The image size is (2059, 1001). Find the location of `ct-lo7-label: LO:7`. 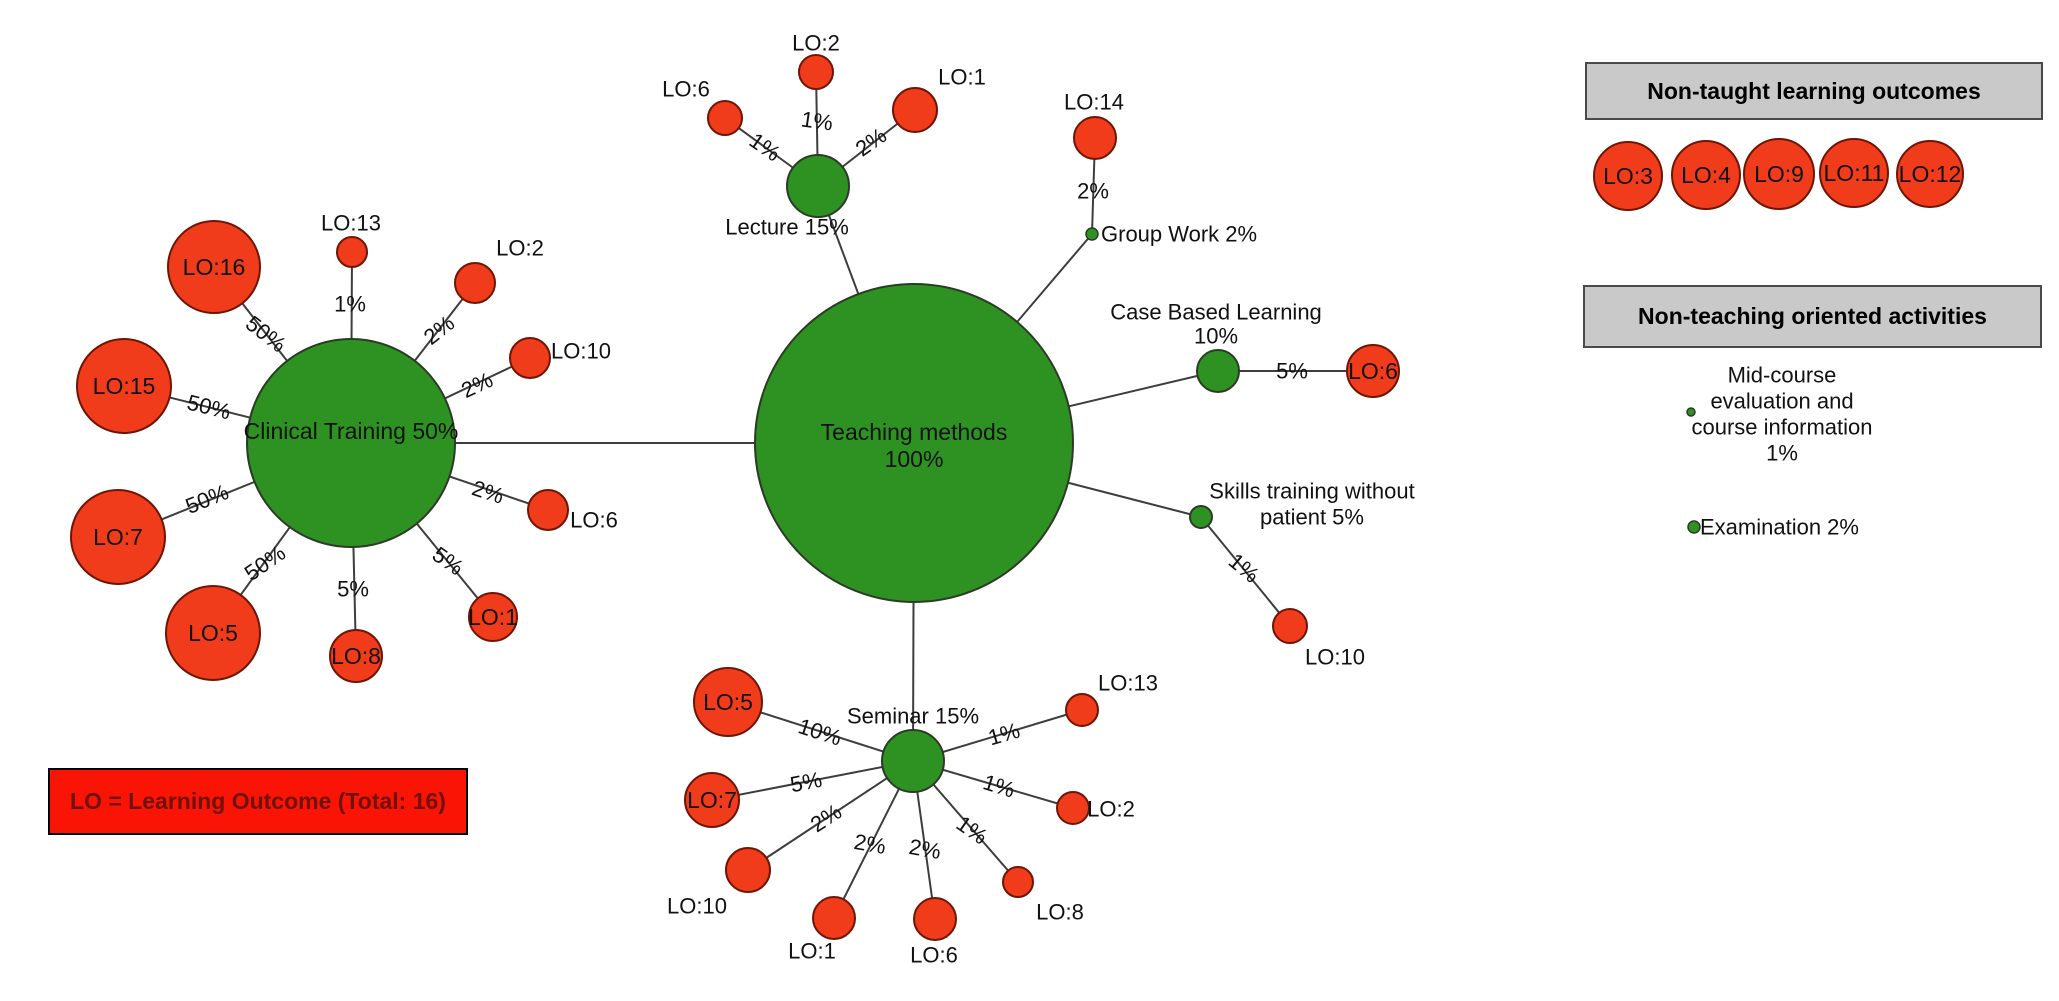

ct-lo7-label: LO:7 is located at coordinates (118, 537).